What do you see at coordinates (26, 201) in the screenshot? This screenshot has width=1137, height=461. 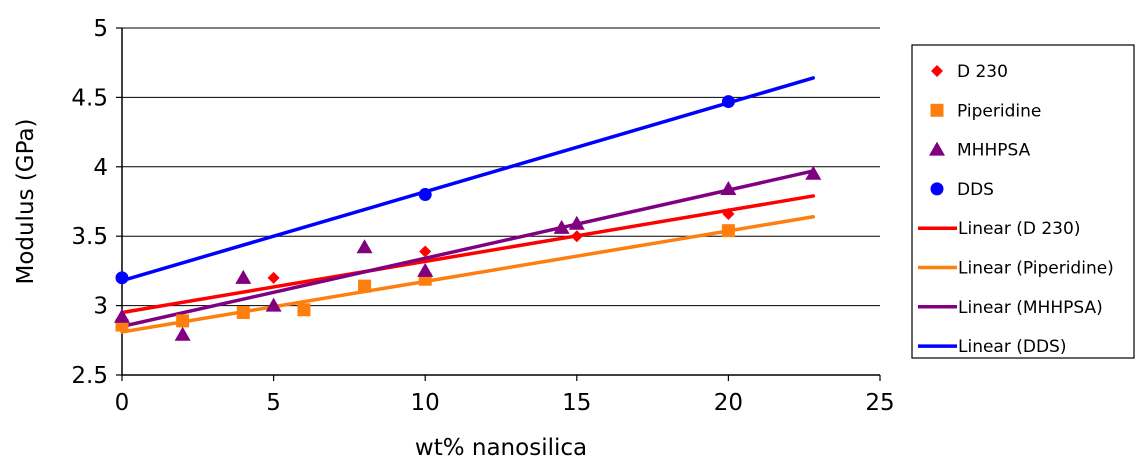 I see `y-axis-title: Modulus (GPa)` at bounding box center [26, 201].